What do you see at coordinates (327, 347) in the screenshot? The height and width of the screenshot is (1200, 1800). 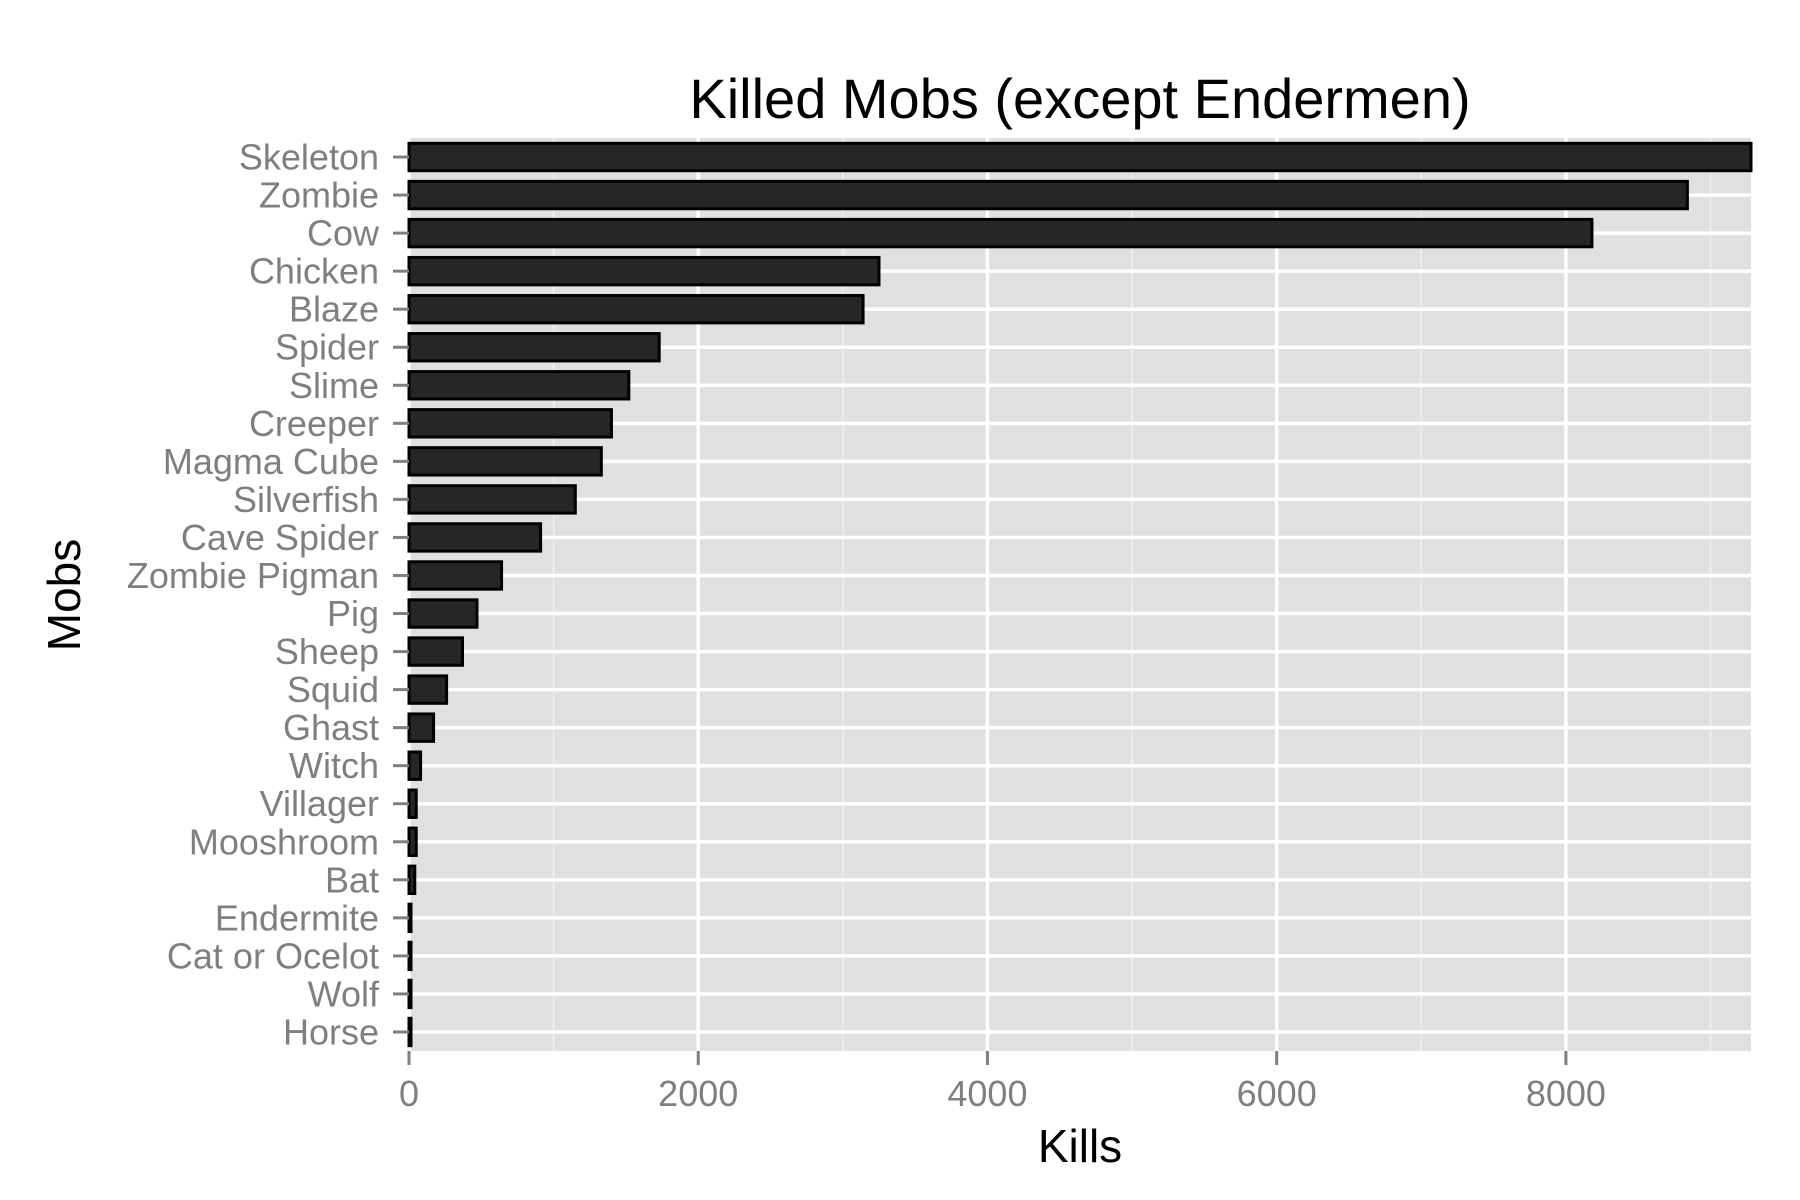 I see `y-tick-label: Spider` at bounding box center [327, 347].